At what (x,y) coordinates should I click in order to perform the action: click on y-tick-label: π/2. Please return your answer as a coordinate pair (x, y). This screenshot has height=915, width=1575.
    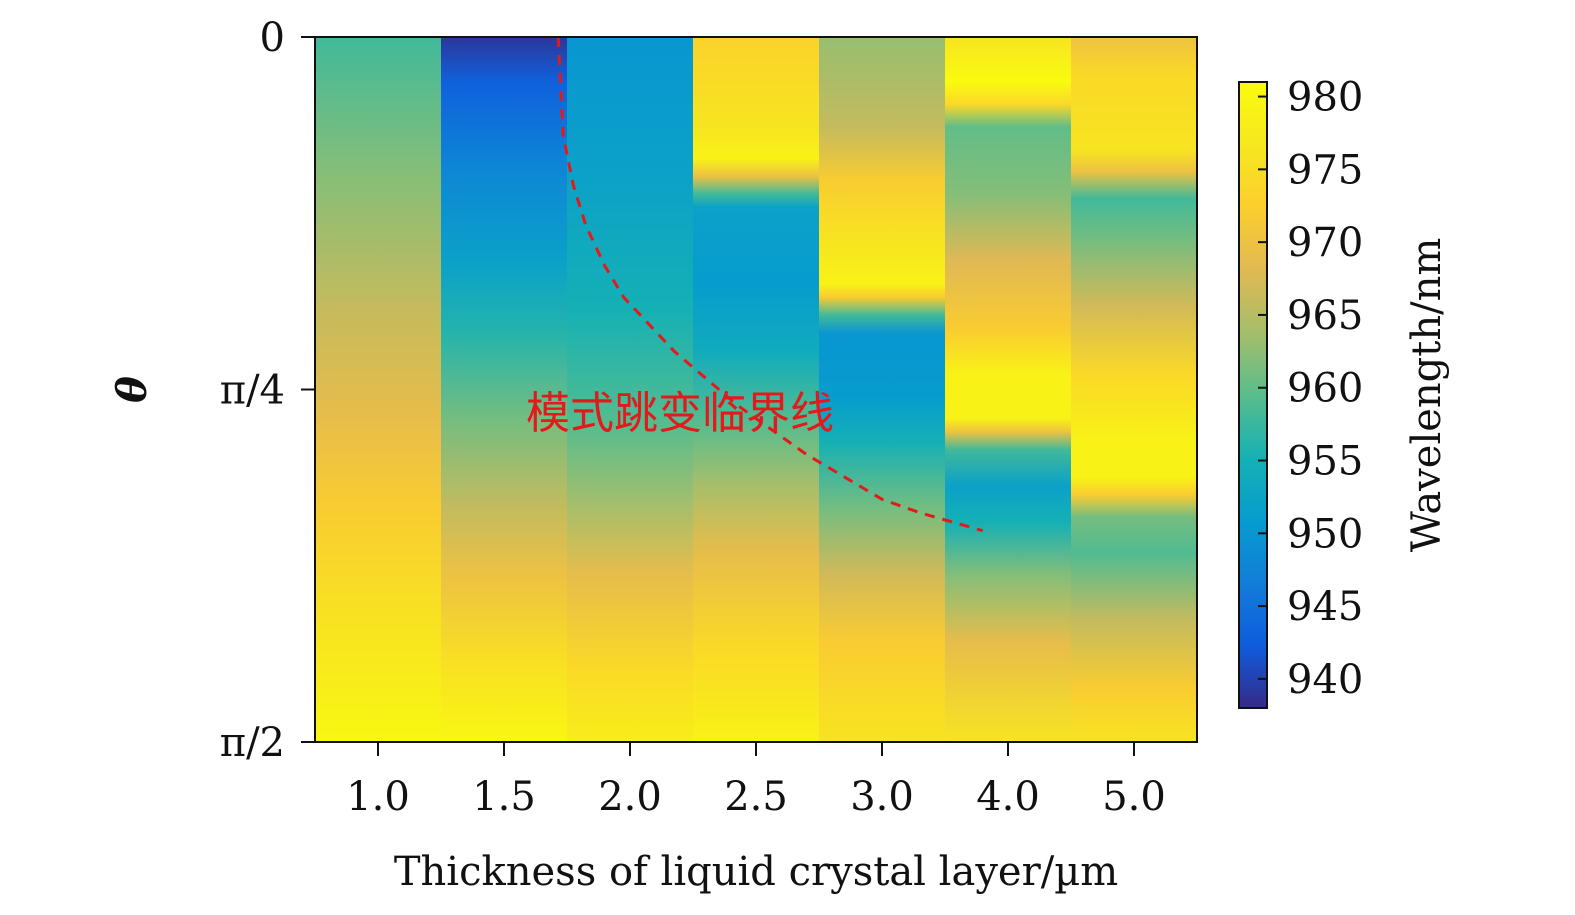
    Looking at the image, I should click on (252, 743).